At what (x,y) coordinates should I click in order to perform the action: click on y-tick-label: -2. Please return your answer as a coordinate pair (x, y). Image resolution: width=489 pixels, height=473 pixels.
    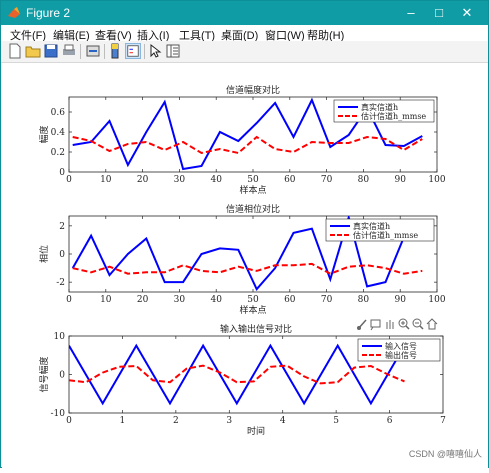
    Looking at the image, I should click on (60, 283).